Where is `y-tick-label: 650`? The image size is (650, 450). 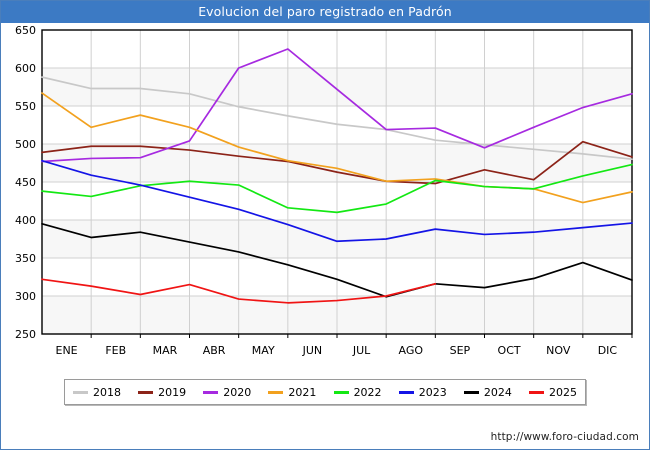
y-tick-label: 650 is located at coordinates (25, 30).